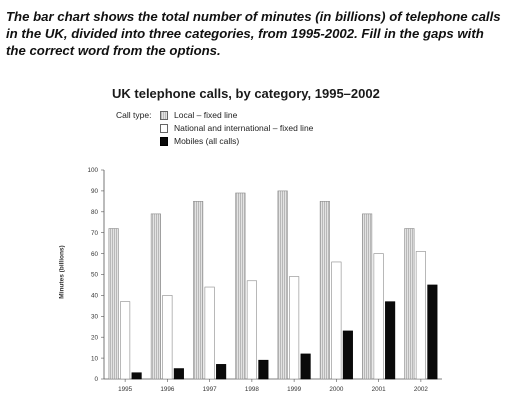 Image resolution: width=512 pixels, height=417 pixels. Describe the element at coordinates (210, 389) in the screenshot. I see `x-tick-label: 1997` at that location.